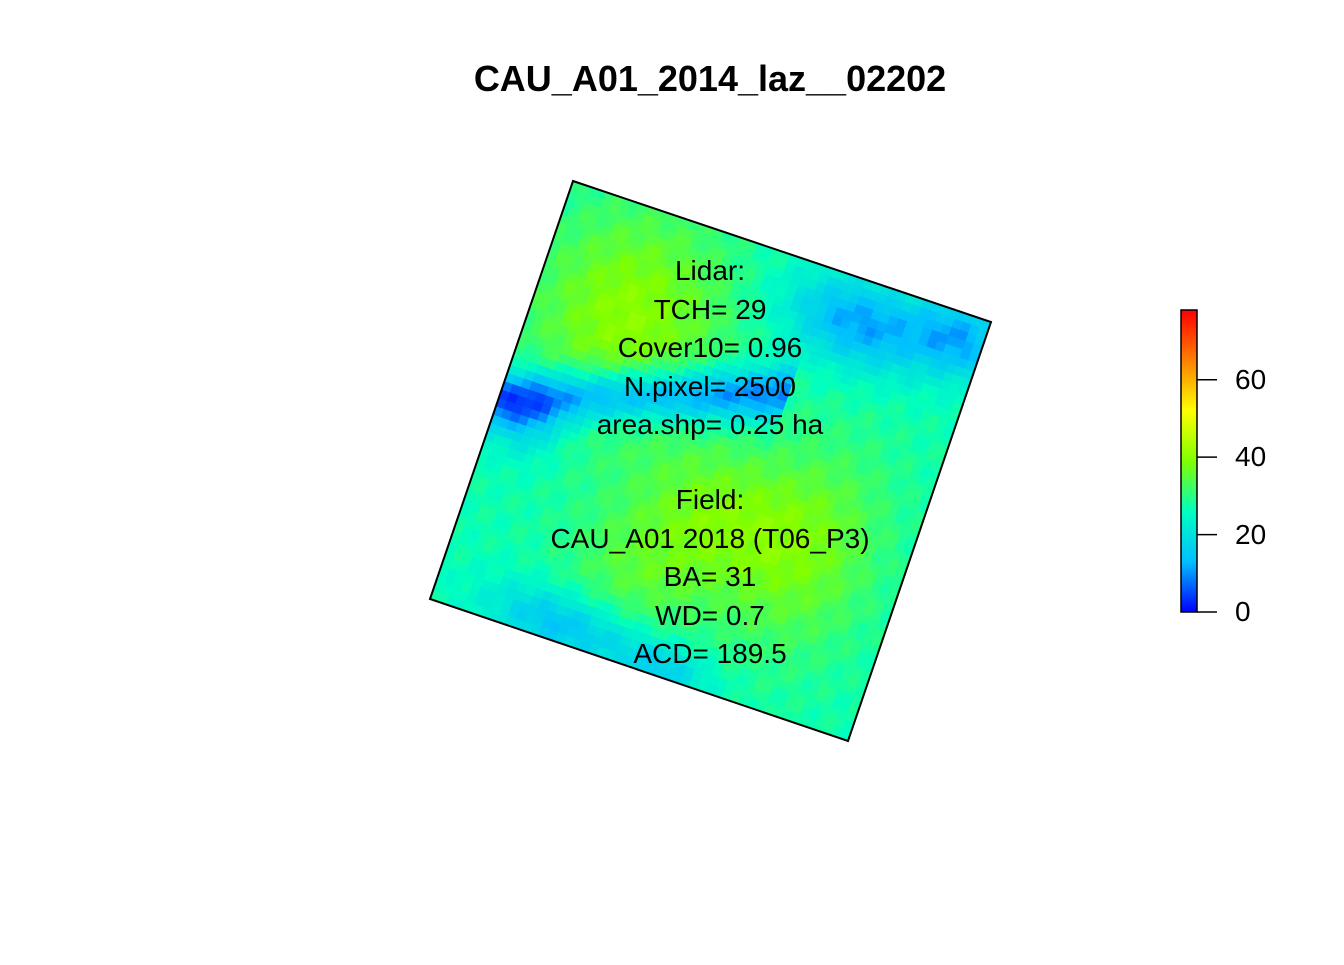  I want to click on lidar-cover10: Cover10= 0.96, so click(710, 347).